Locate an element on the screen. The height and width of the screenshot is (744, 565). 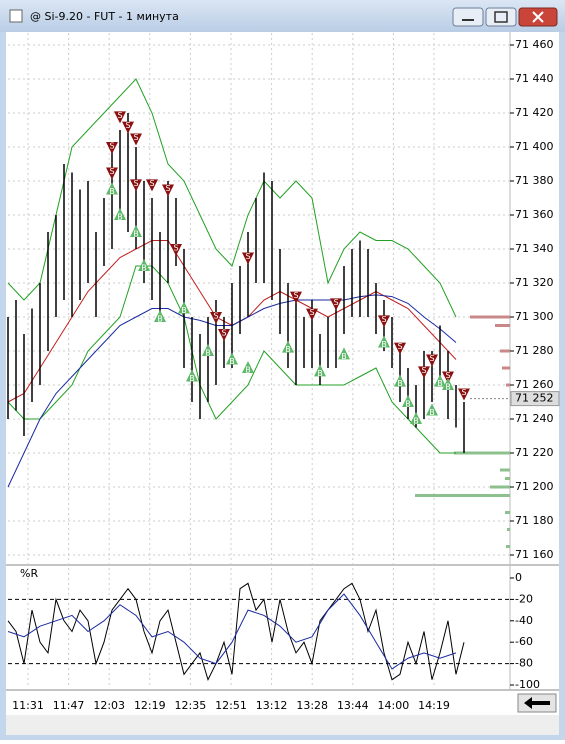
window-title: @ Si-9.20 - FUT - 1 минута is located at coordinates (104, 16).